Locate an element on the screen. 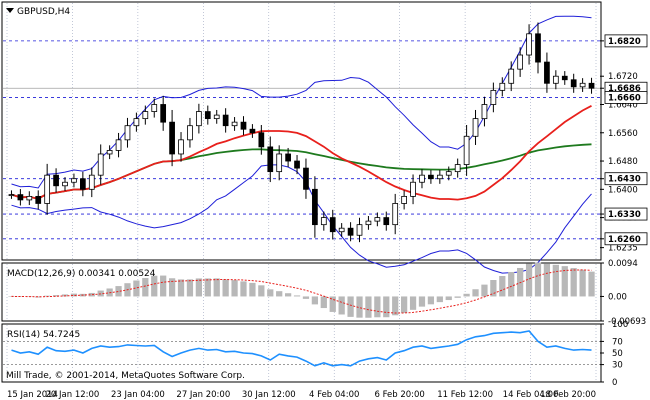  price-axis-tick-label: 1.6640 is located at coordinates (623, 105).